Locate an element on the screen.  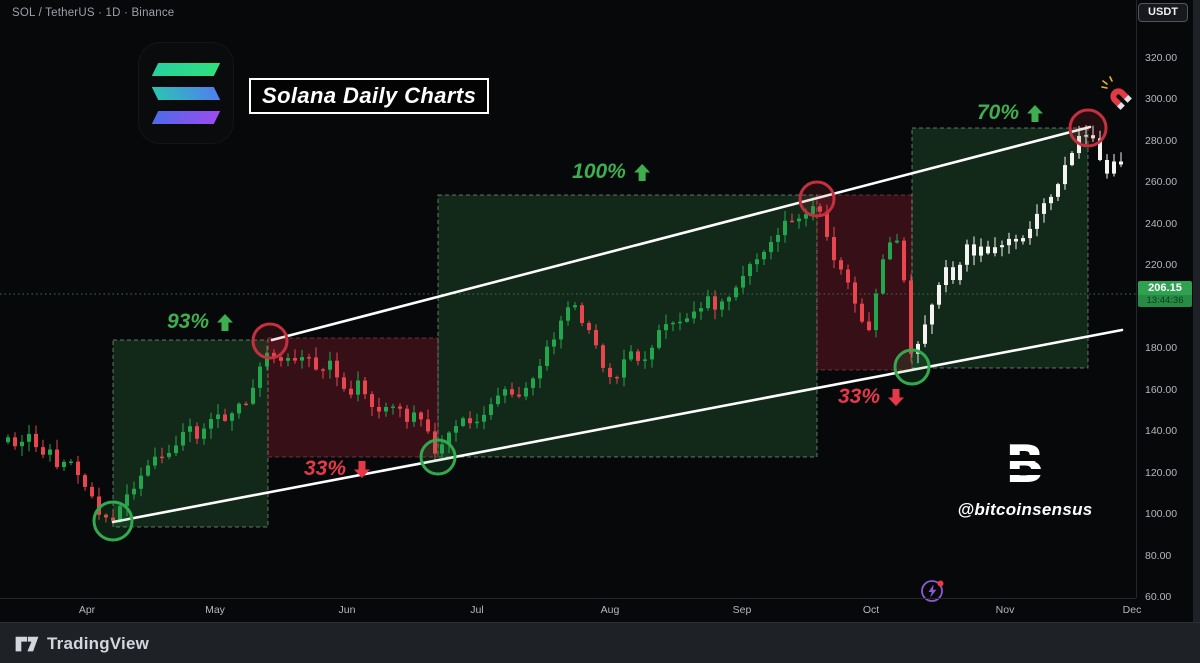
price-tick: 320.00 is located at coordinates (1161, 58).